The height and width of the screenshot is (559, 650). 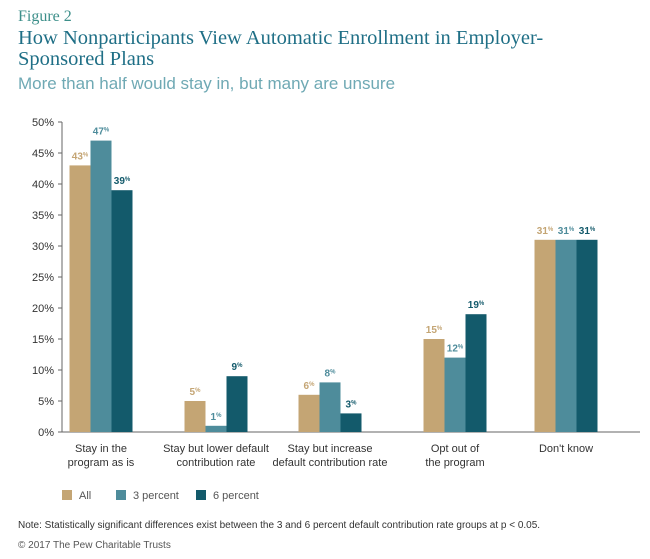 I want to click on legend-label: All, so click(x=85, y=496).